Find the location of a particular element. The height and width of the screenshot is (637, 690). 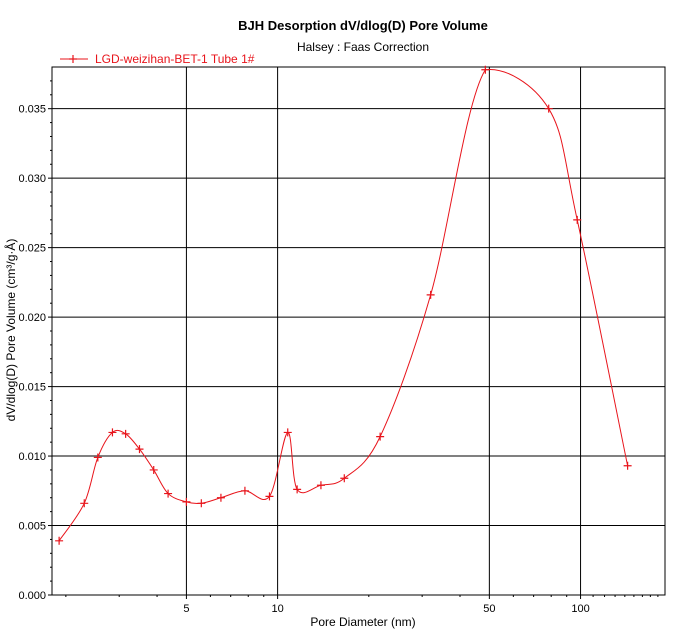

x-axis-label: Pore Diameter (nm) is located at coordinates (362, 622).